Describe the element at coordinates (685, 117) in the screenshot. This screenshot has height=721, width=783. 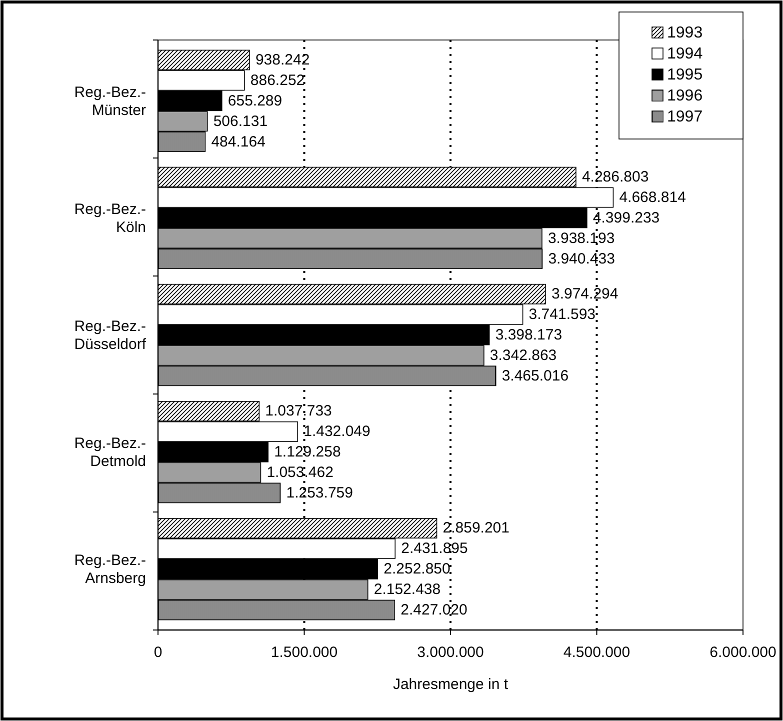
I see `legend-label: 1997` at that location.